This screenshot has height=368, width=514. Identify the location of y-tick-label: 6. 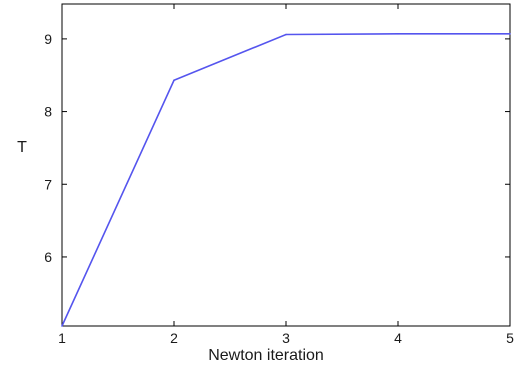
(48, 257).